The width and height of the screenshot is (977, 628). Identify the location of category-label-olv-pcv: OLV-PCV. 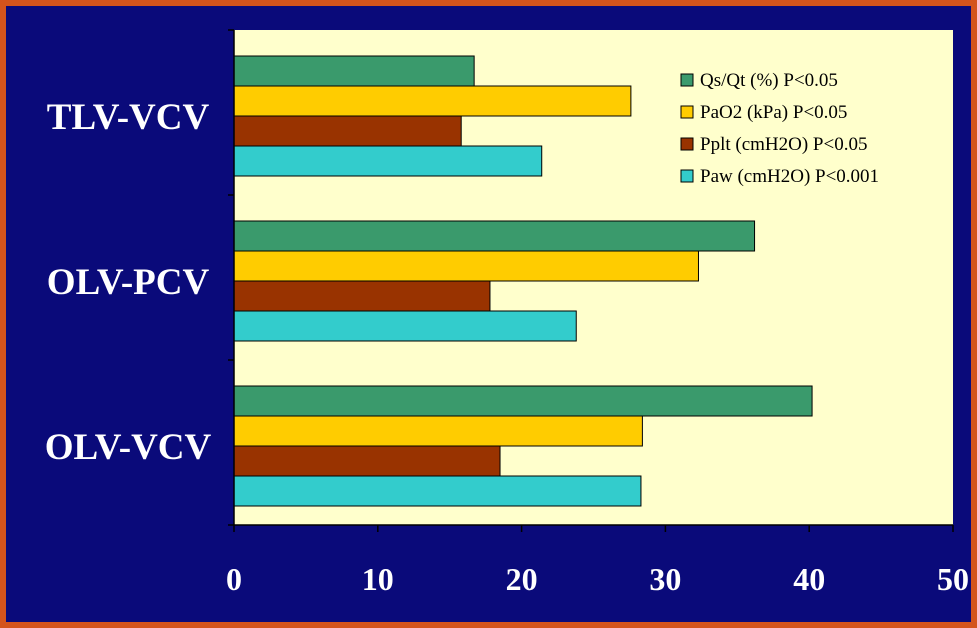
(128, 282).